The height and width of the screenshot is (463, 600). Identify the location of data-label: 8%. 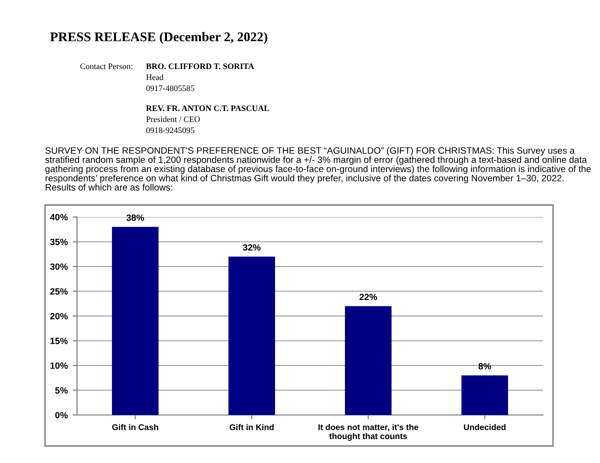
(485, 366).